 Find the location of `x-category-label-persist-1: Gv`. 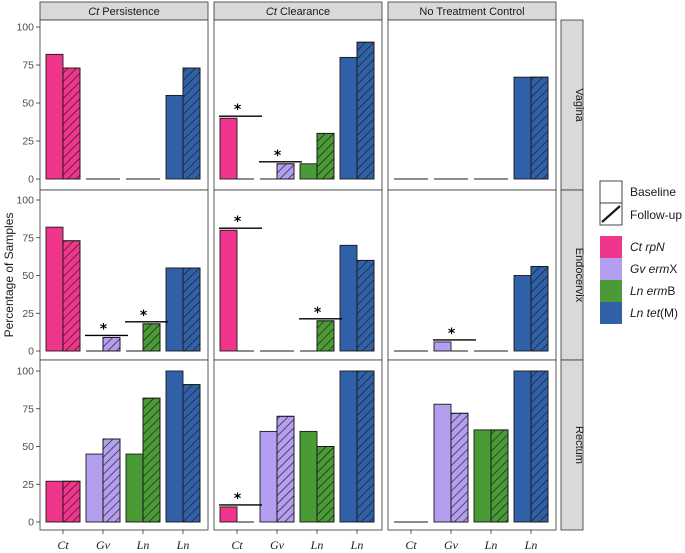

x-category-label-persist-1: Gv is located at coordinates (103, 545).